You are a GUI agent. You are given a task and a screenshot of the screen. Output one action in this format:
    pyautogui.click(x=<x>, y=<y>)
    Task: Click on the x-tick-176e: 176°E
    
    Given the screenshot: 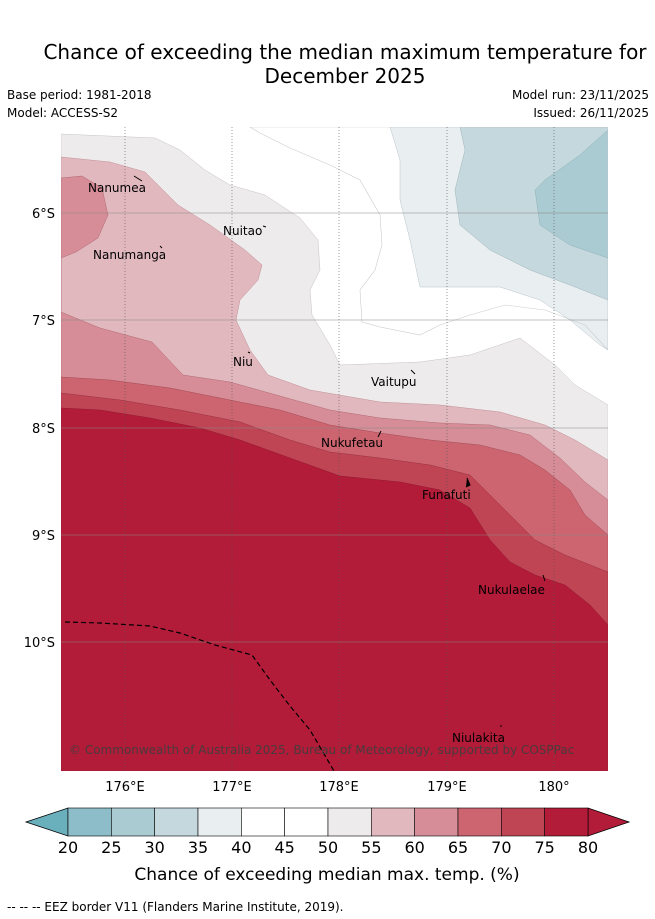 What is the action you would take?
    pyautogui.click(x=125, y=787)
    